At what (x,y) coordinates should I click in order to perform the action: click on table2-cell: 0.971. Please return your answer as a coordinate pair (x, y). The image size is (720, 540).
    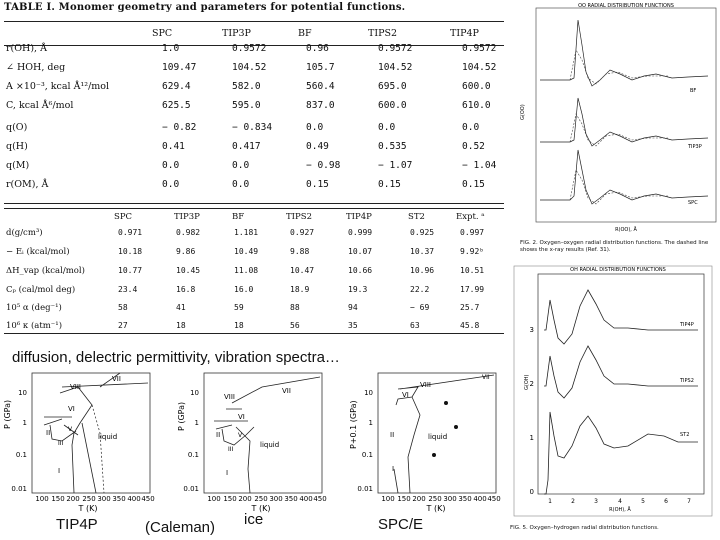
    Looking at the image, I should click on (130, 232).